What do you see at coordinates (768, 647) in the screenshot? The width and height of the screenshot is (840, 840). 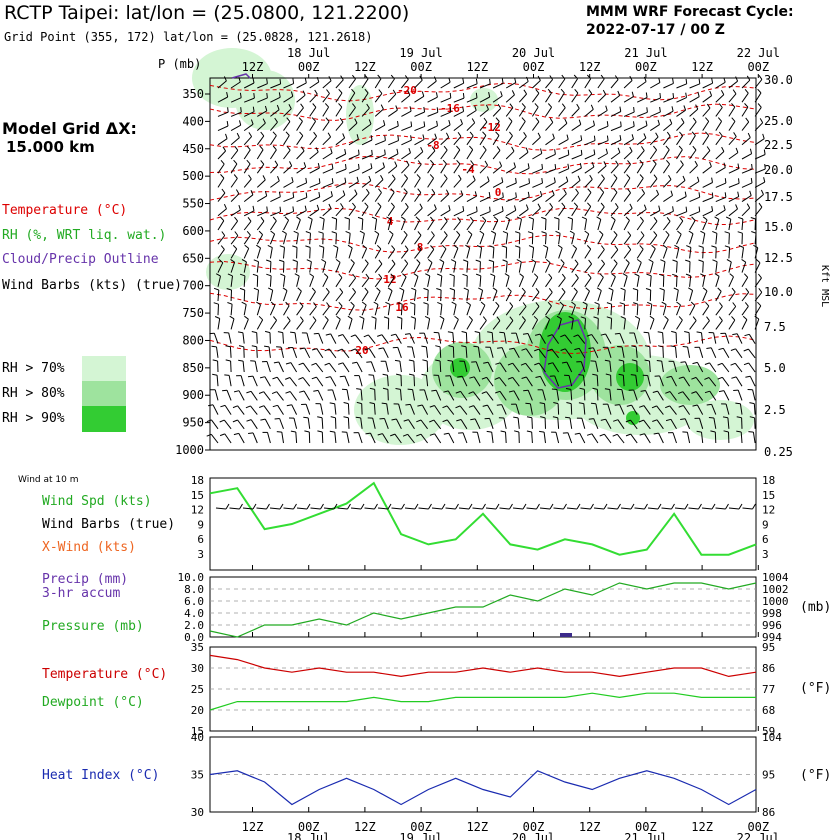 I see `panel-tick-label: 95` at bounding box center [768, 647].